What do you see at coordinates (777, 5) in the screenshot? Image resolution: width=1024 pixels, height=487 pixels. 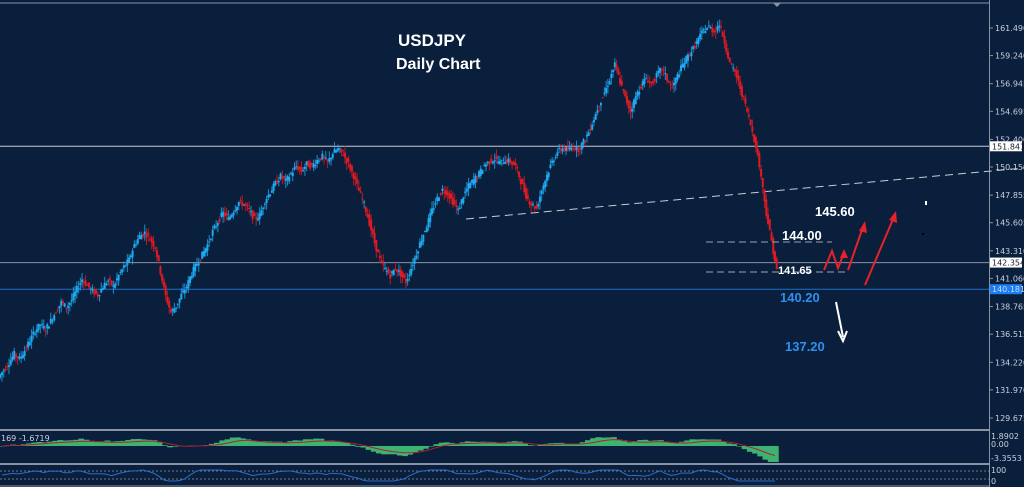 I see `shift-marker-icon` at bounding box center [777, 5].